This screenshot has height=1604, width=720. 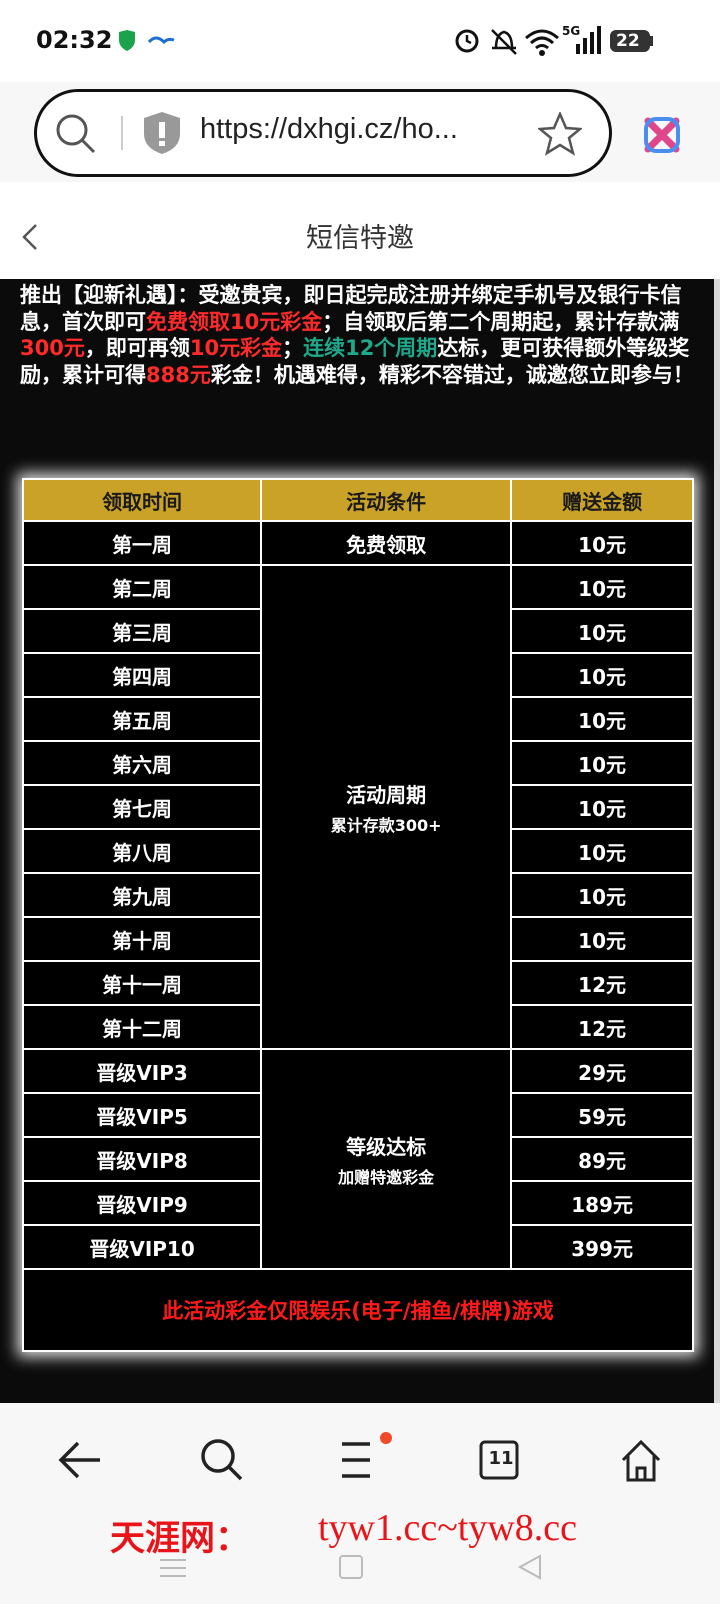 I want to click on table-row: 第四周 10元, so click(x=357, y=675).